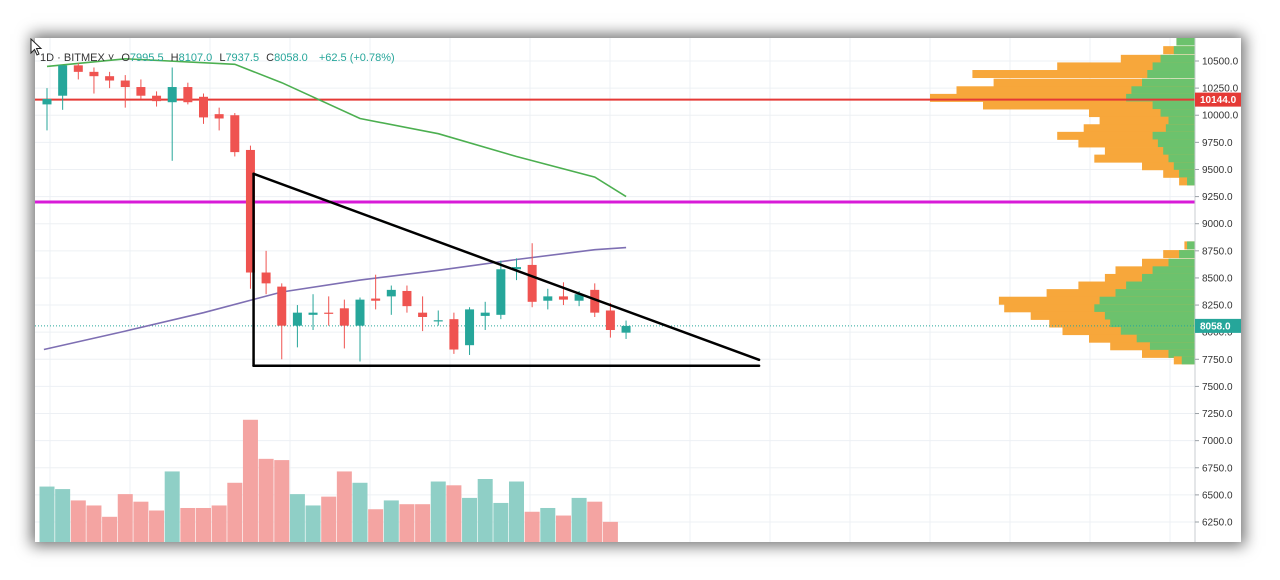 This screenshot has height=580, width=1280. I want to click on volume-bars, so click(328, 480).